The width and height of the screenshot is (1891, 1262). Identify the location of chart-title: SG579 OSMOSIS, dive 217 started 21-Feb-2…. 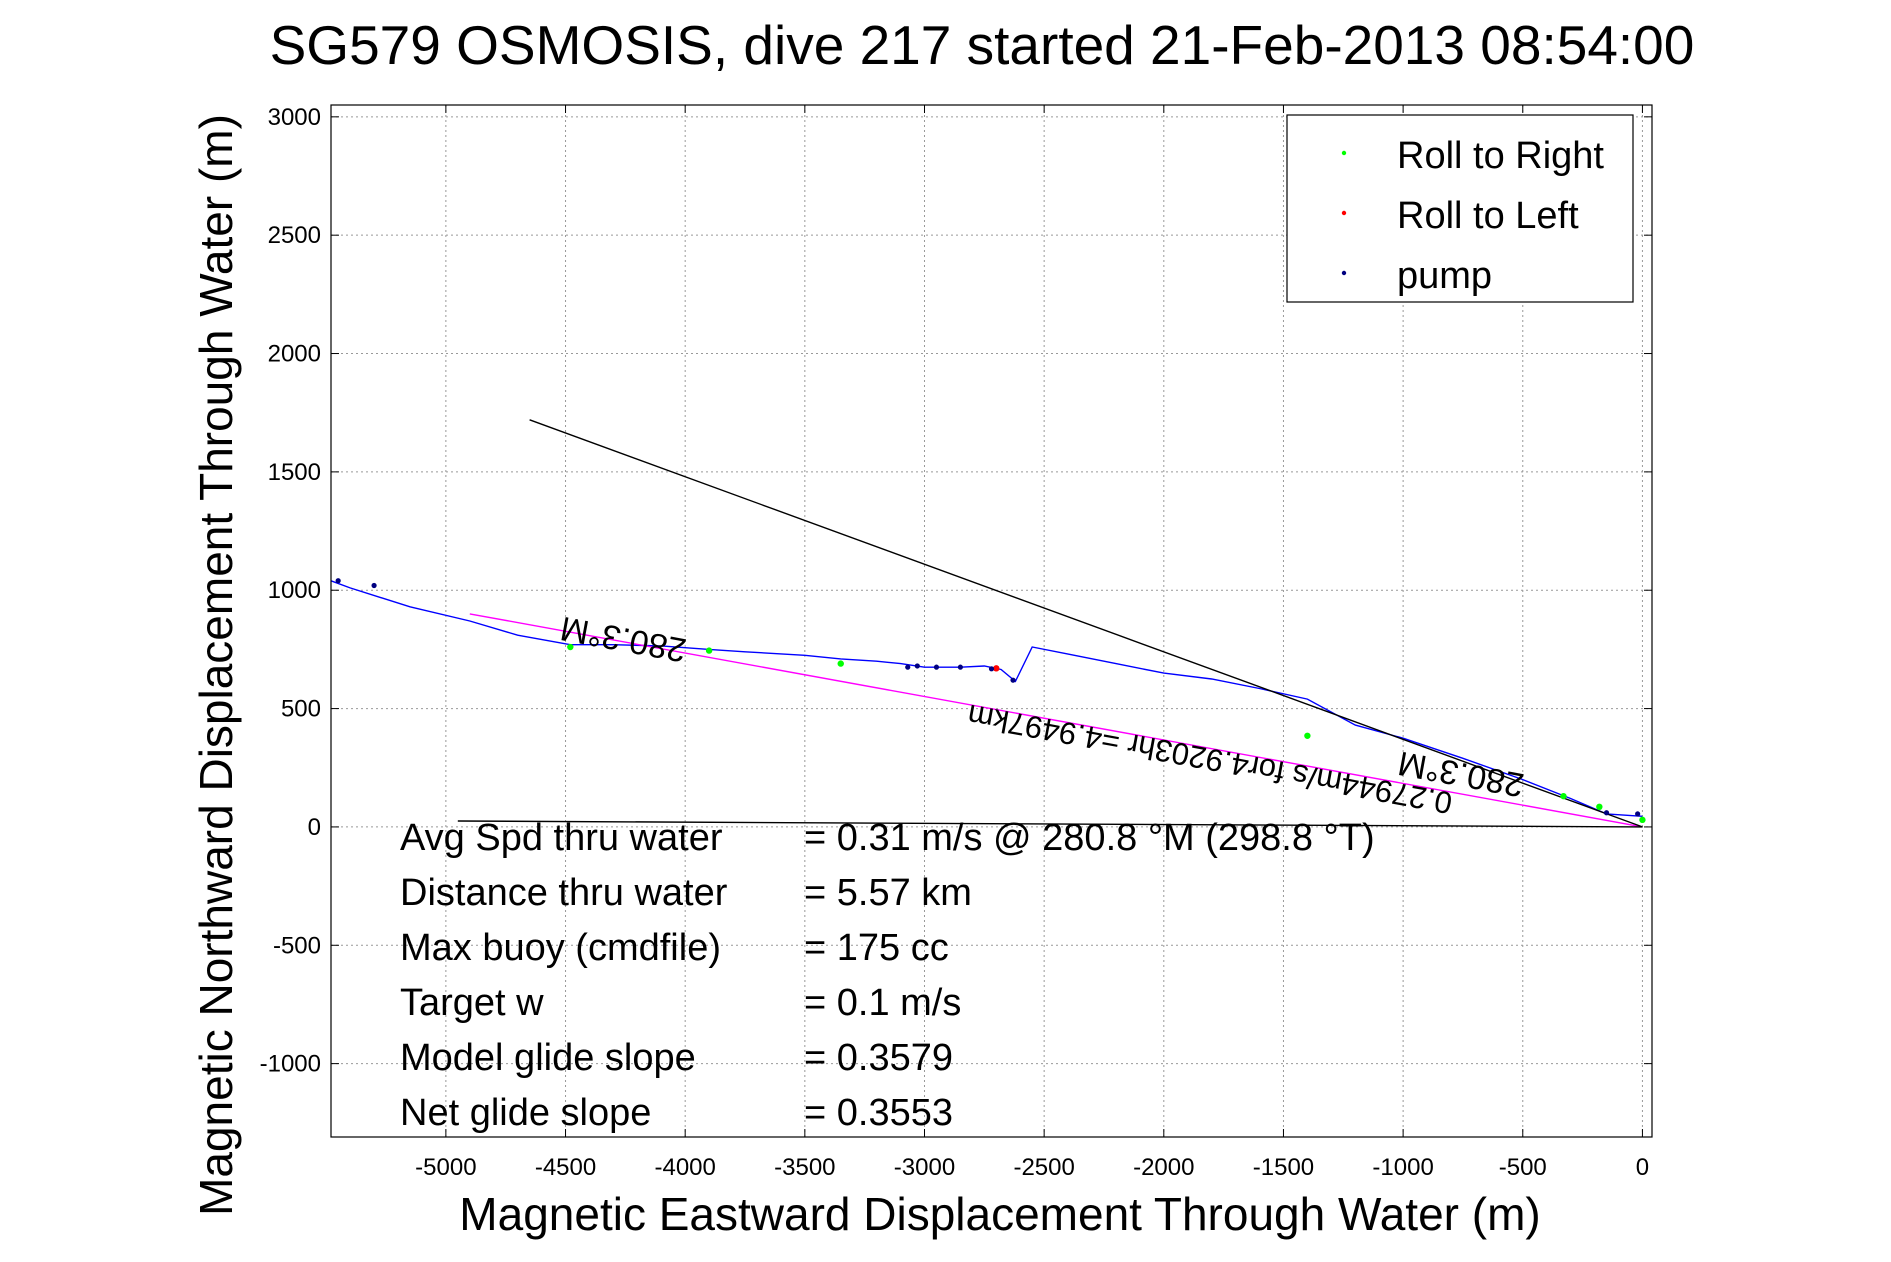
(982, 45).